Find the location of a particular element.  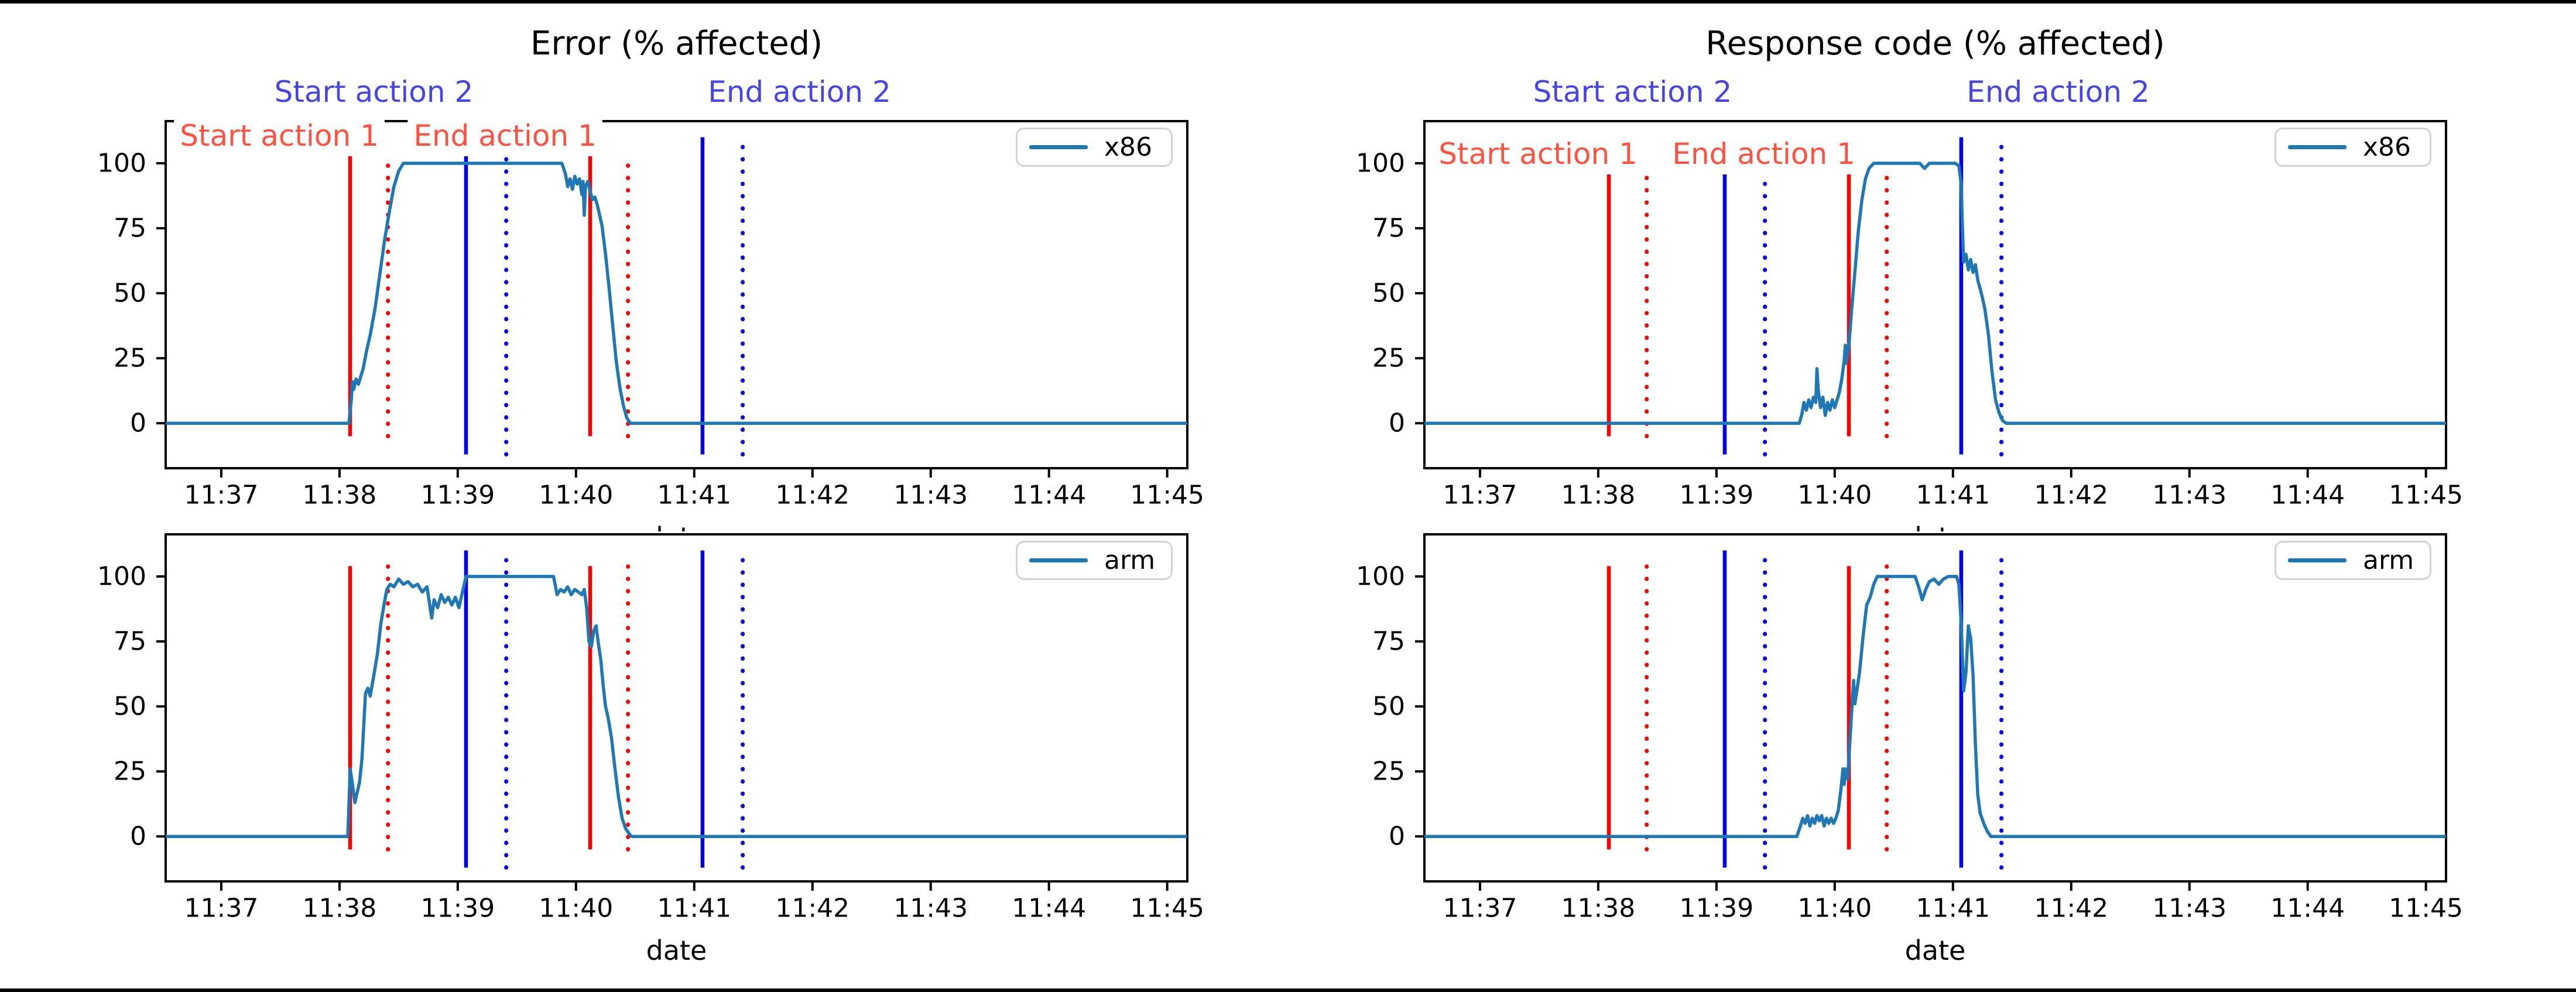

chart-title: Error (% affected) is located at coordinates (676, 44).